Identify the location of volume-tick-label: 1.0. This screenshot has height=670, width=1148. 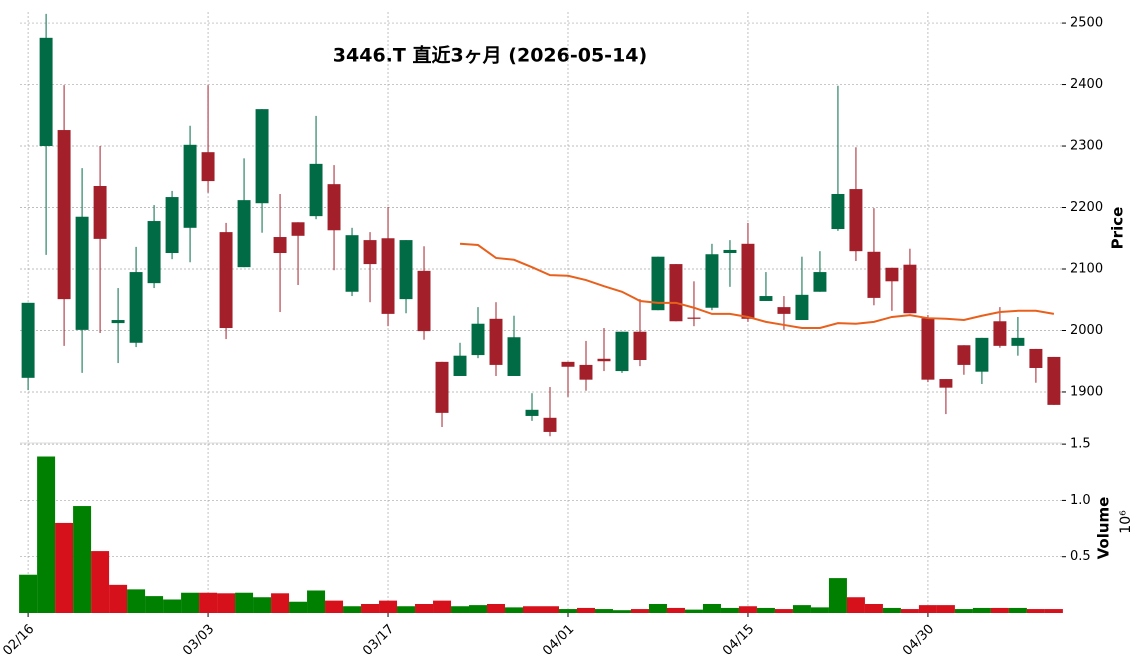
(1080, 500).